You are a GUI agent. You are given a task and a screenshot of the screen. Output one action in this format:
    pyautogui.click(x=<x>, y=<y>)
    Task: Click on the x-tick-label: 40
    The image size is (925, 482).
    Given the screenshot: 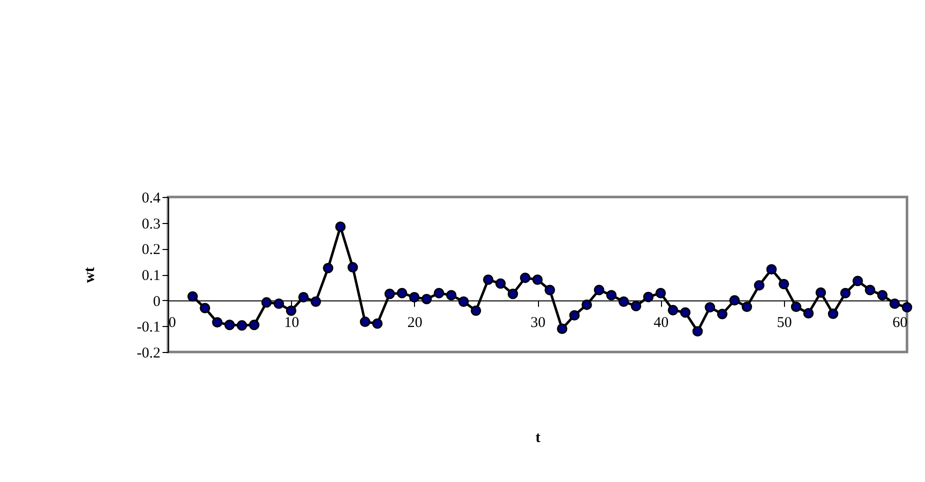 What is the action you would take?
    pyautogui.click(x=661, y=322)
    